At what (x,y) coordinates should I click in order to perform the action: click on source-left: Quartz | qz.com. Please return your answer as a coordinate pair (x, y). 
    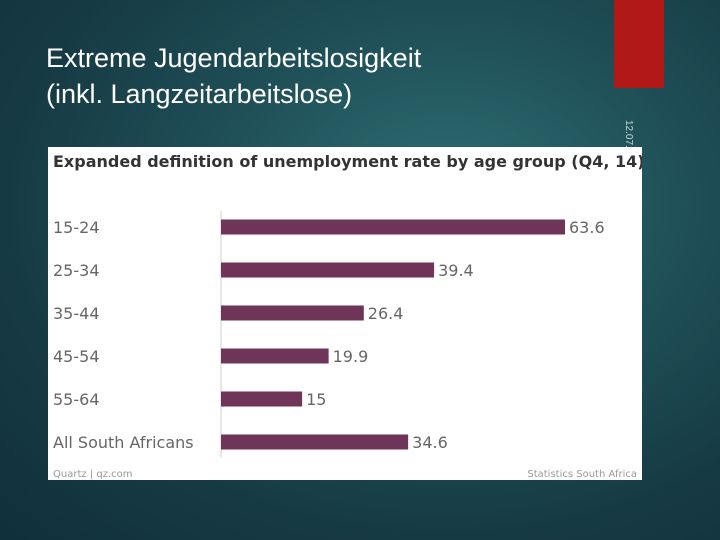
    Looking at the image, I should click on (92, 474).